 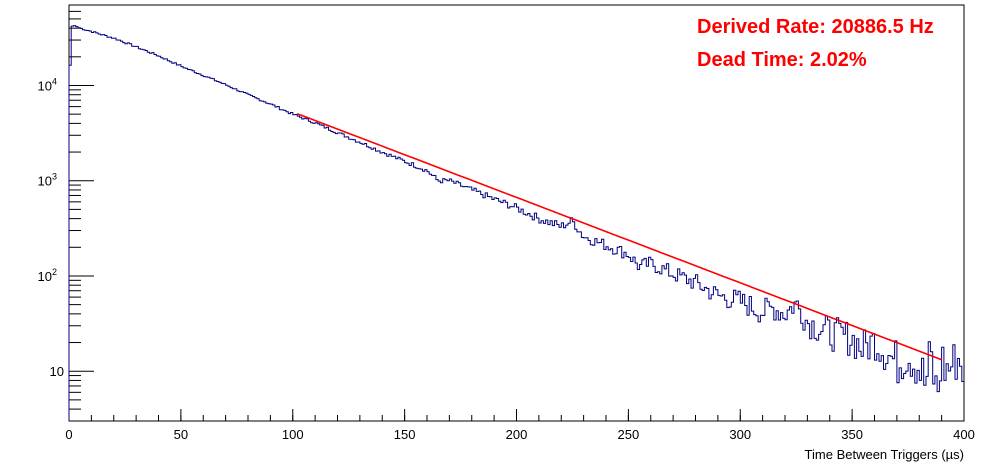 I want to click on annotation-derived-rate: Derived Rate: 20886.5 Hz, so click(x=815, y=27).